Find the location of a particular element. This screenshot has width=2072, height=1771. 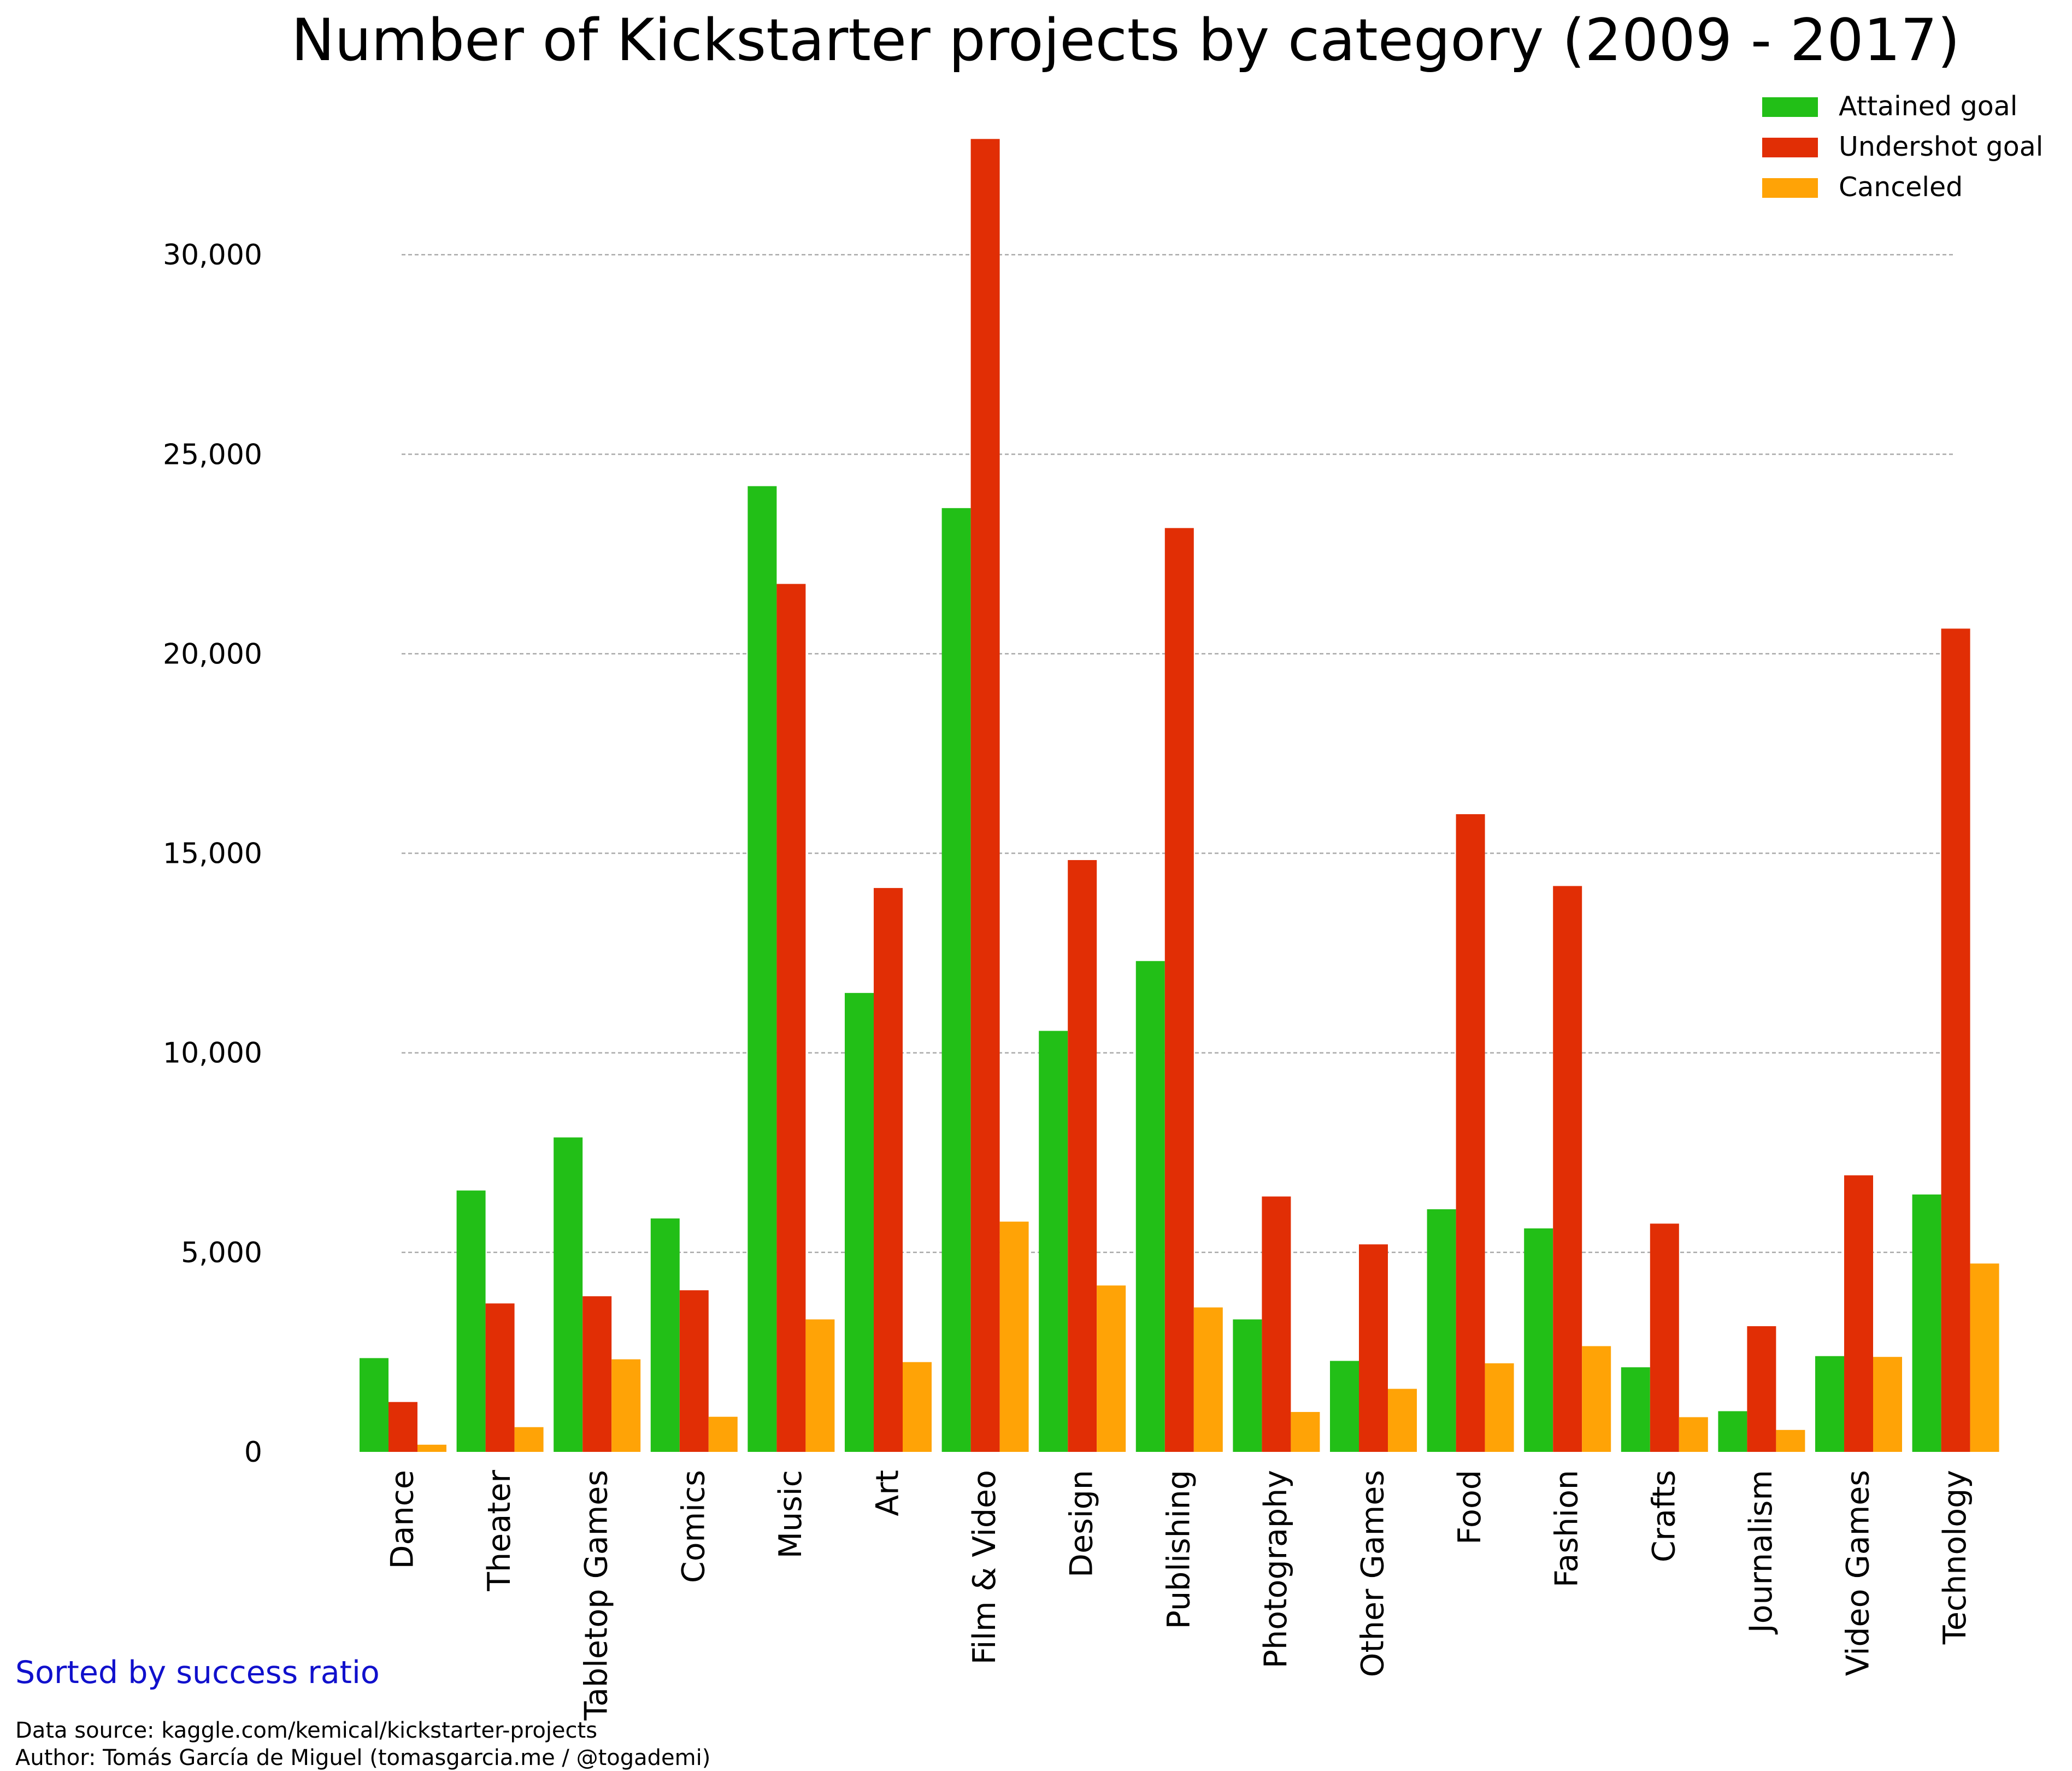

bar-comics-canceled is located at coordinates (723, 1434).